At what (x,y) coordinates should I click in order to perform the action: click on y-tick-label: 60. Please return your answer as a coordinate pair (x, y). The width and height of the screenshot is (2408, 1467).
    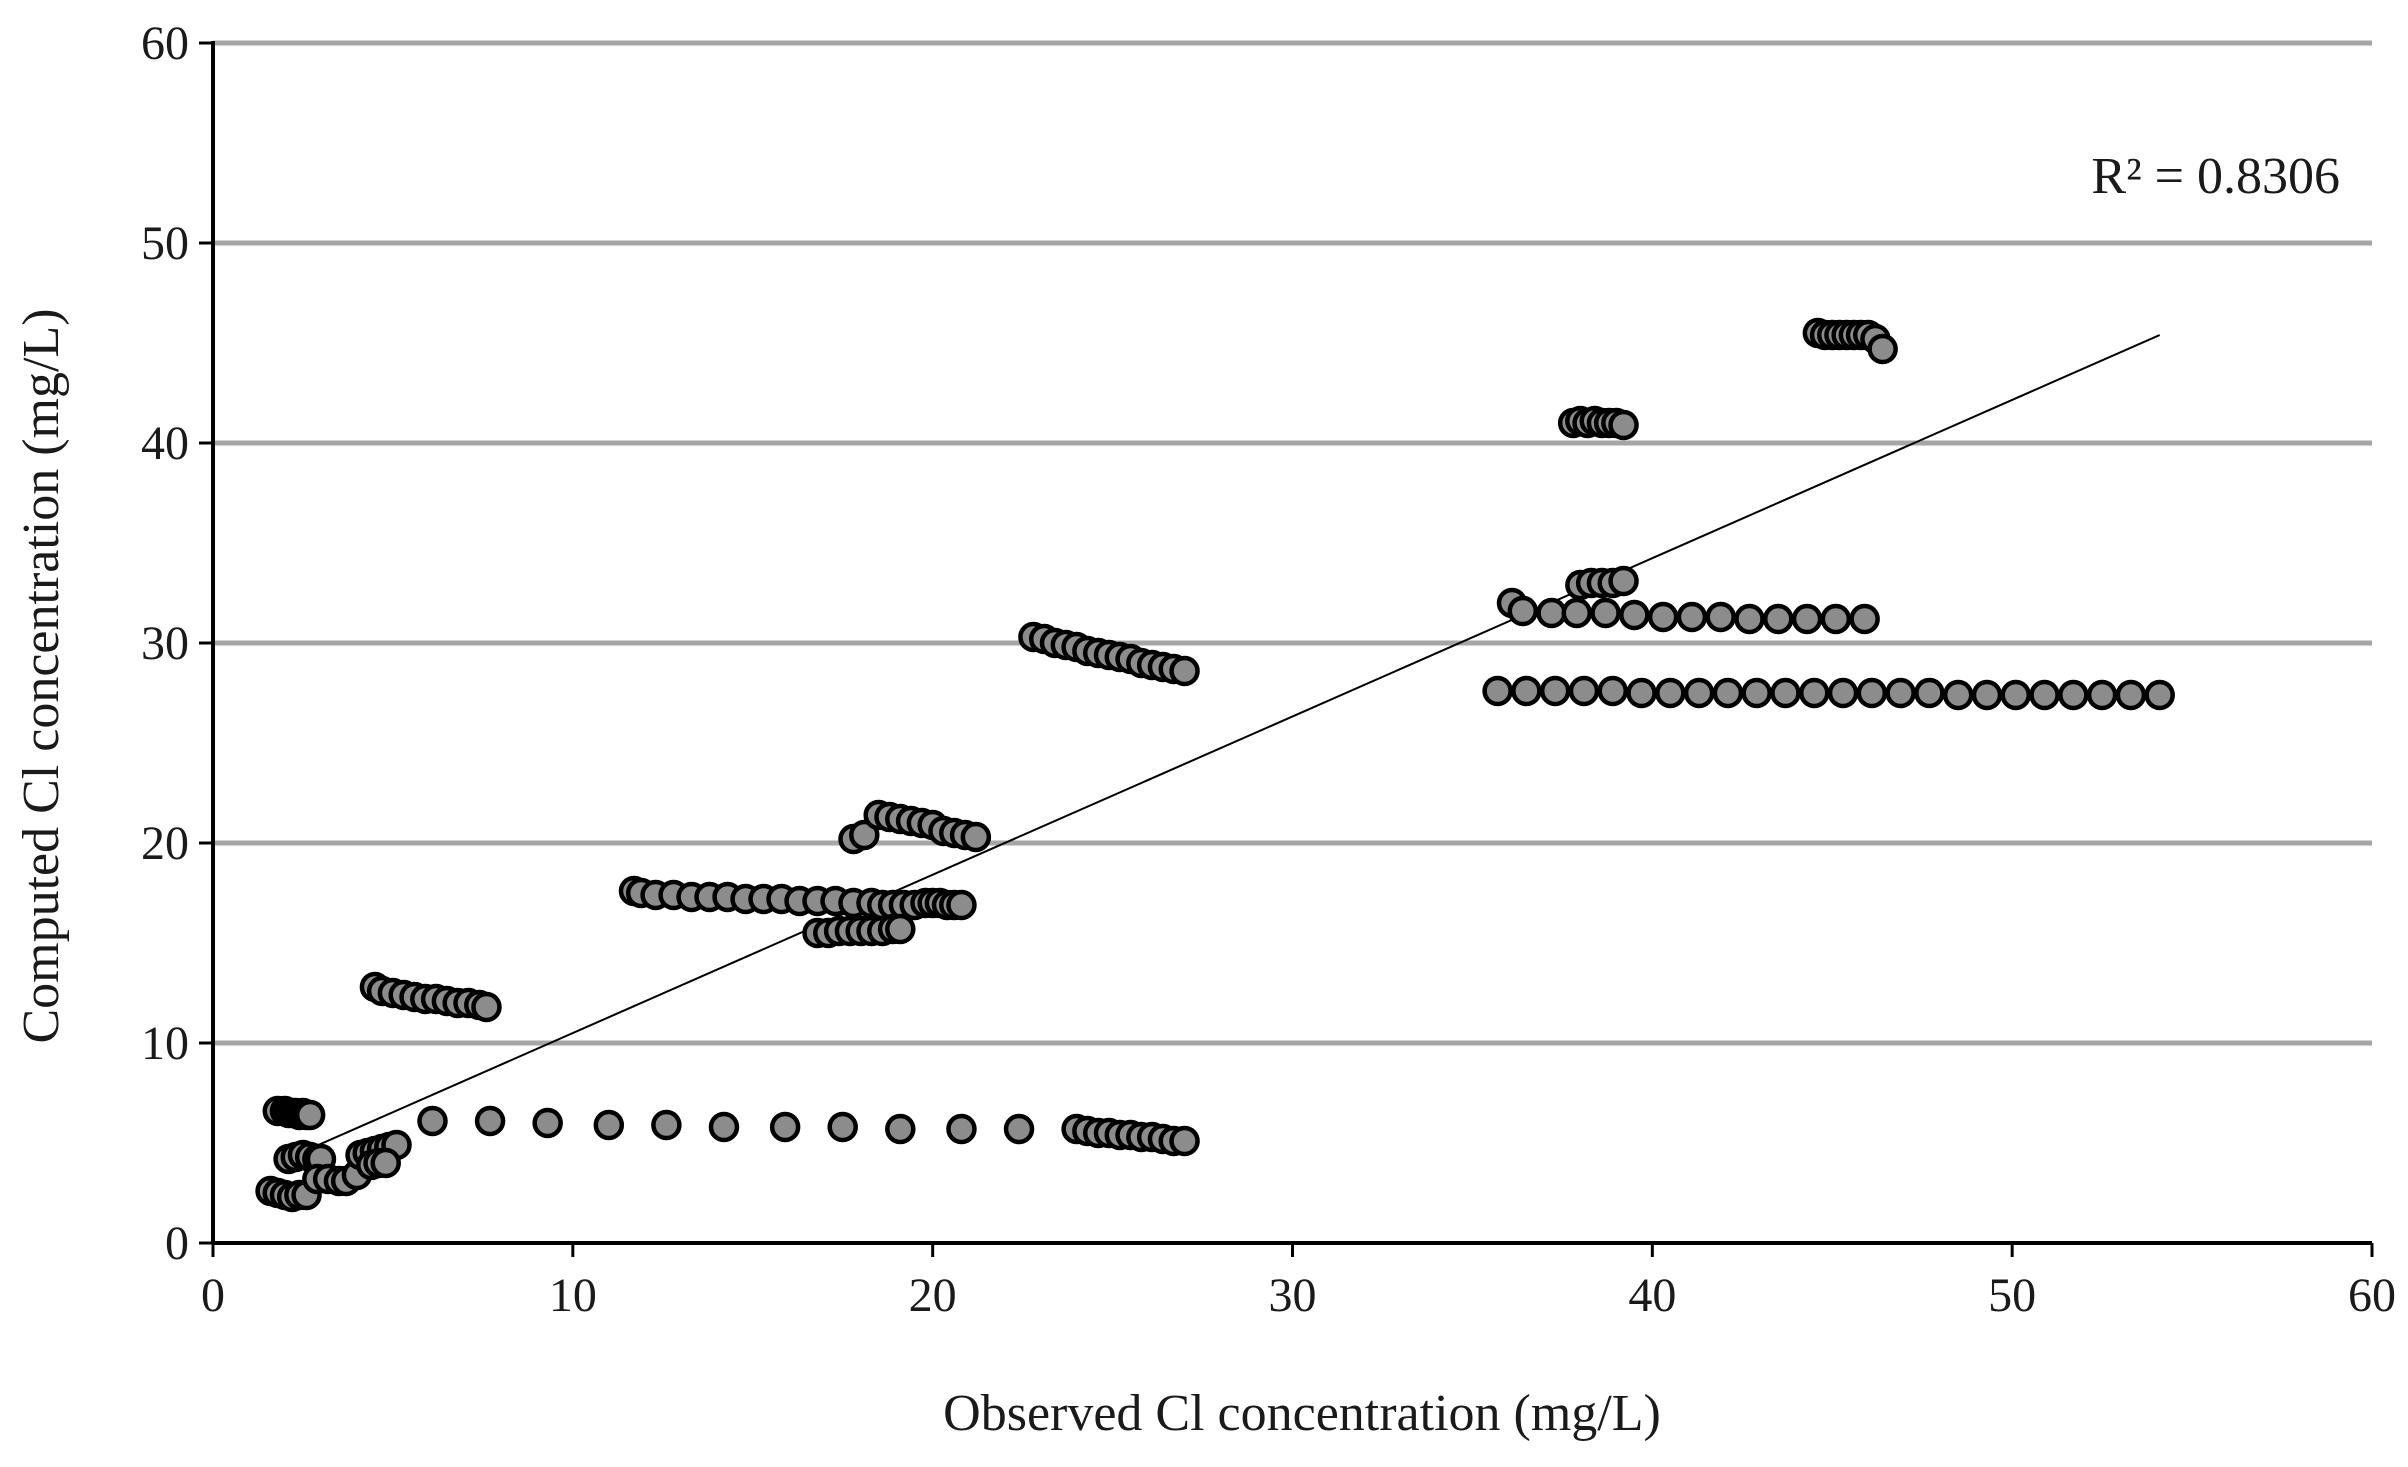
    Looking at the image, I should click on (165, 43).